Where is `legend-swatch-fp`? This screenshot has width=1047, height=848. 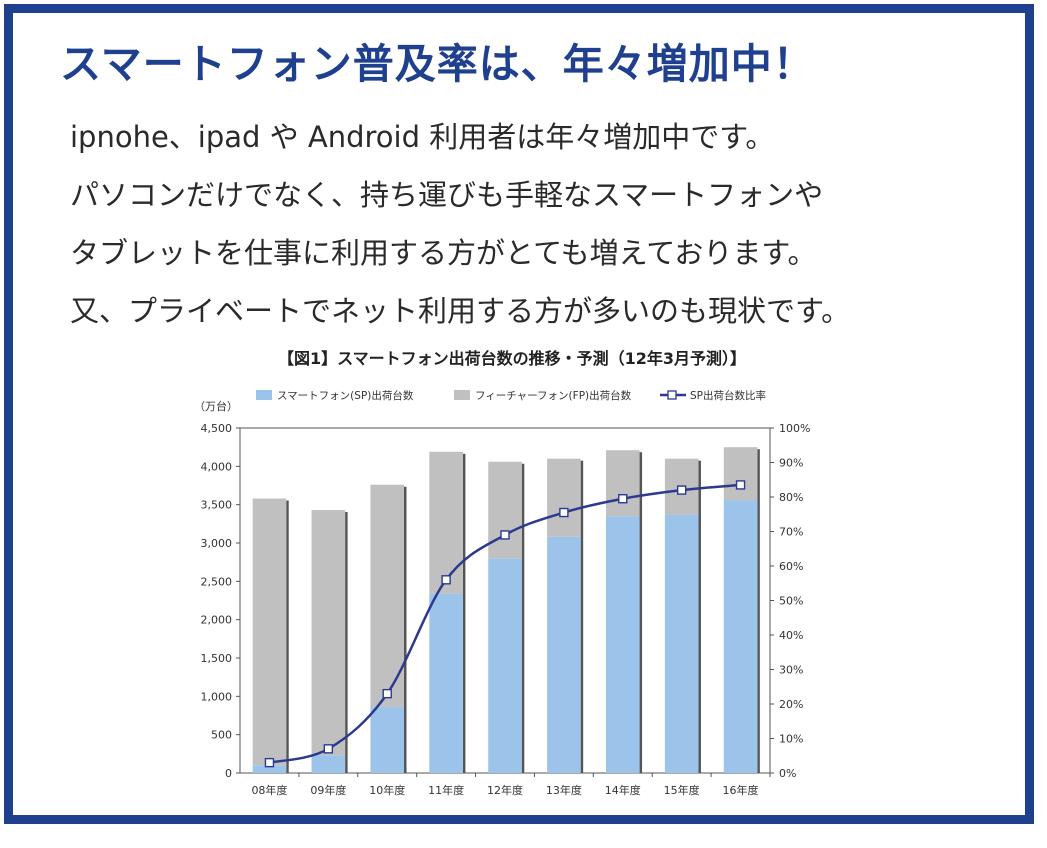
legend-swatch-fp is located at coordinates (462, 395).